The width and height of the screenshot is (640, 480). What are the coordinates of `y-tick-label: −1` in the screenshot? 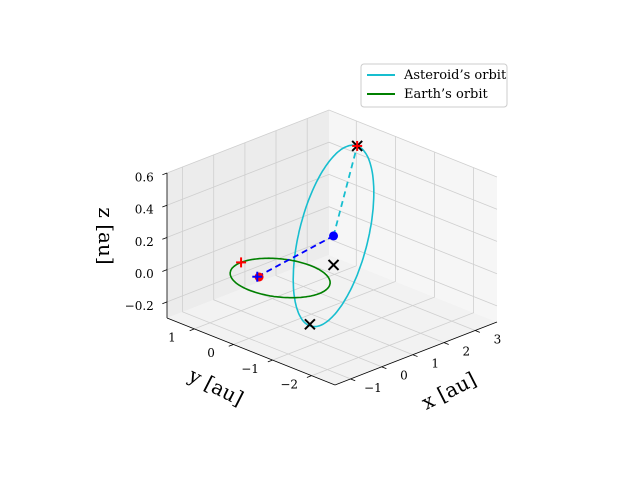 It's located at (250, 369).